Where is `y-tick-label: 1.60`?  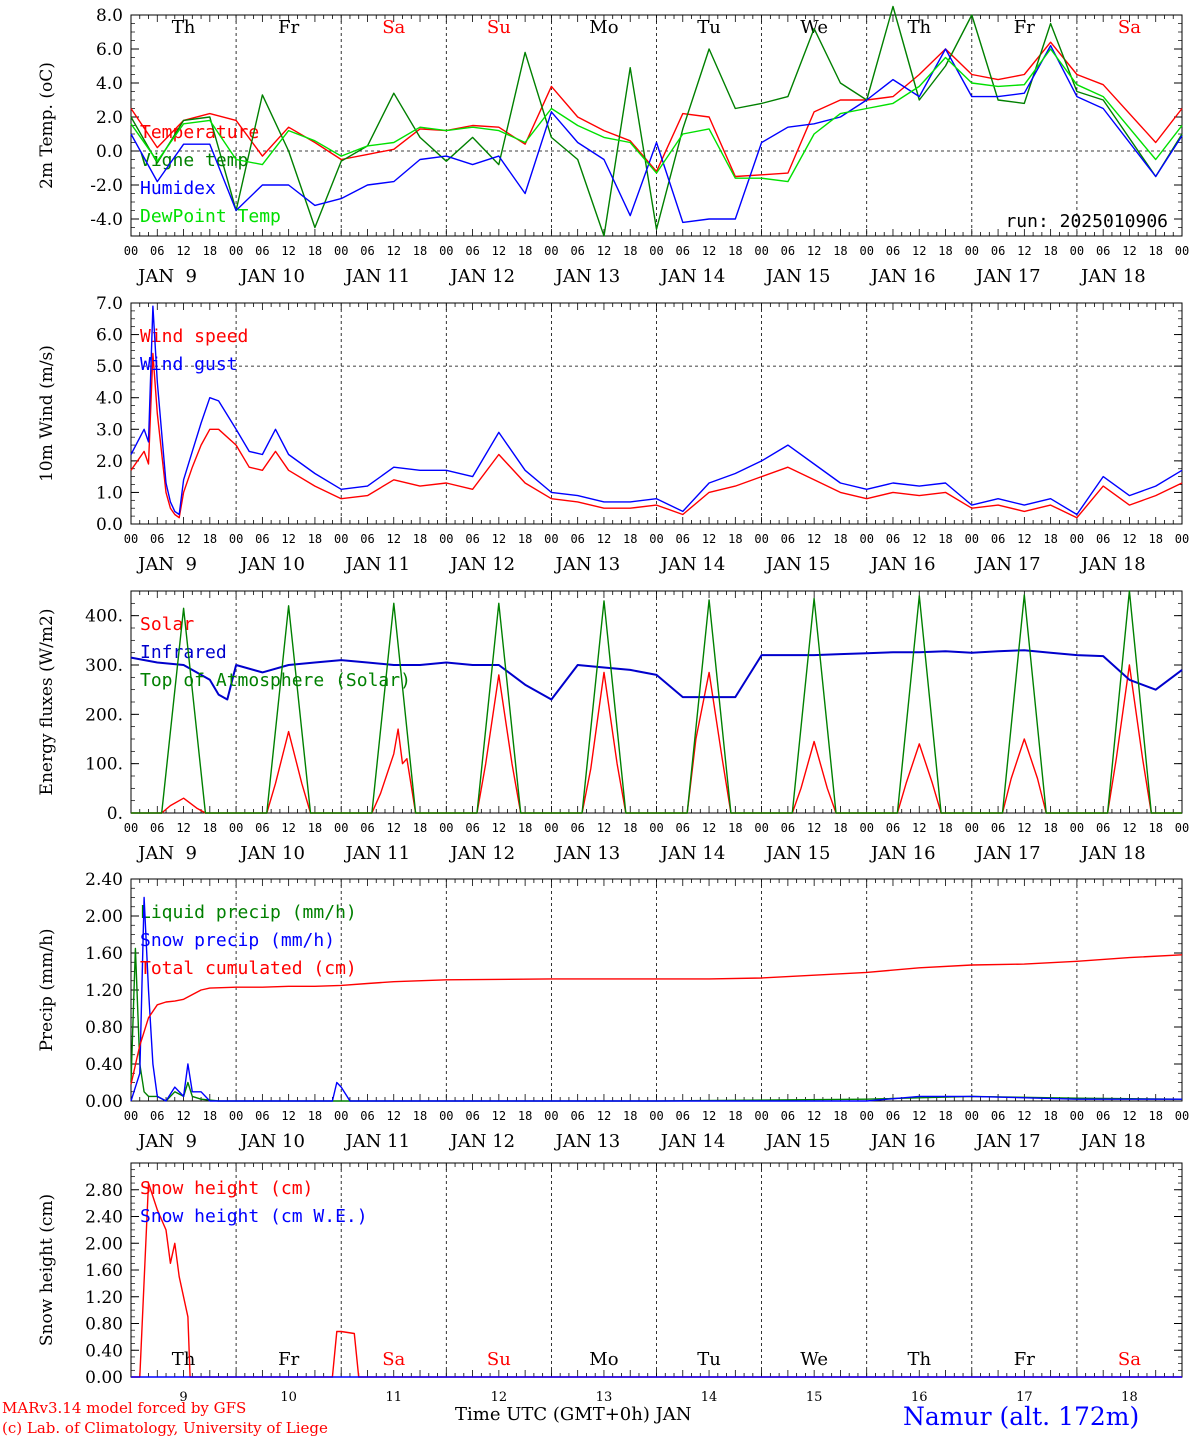
y-tick-label: 1.60 is located at coordinates (104, 954).